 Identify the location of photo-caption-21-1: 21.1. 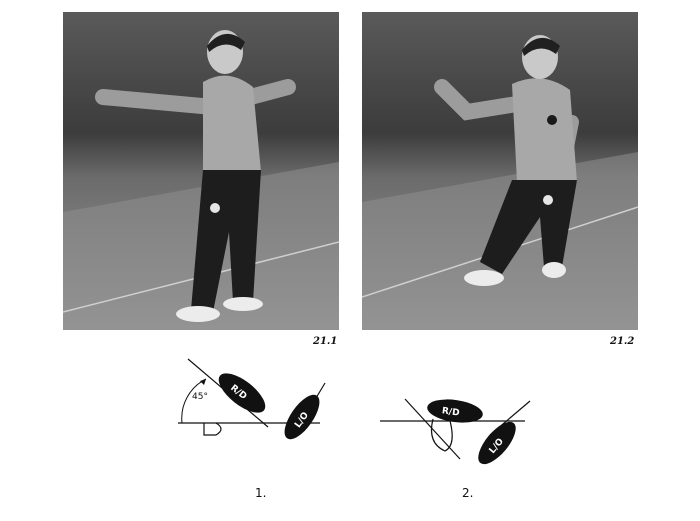
(325, 341).